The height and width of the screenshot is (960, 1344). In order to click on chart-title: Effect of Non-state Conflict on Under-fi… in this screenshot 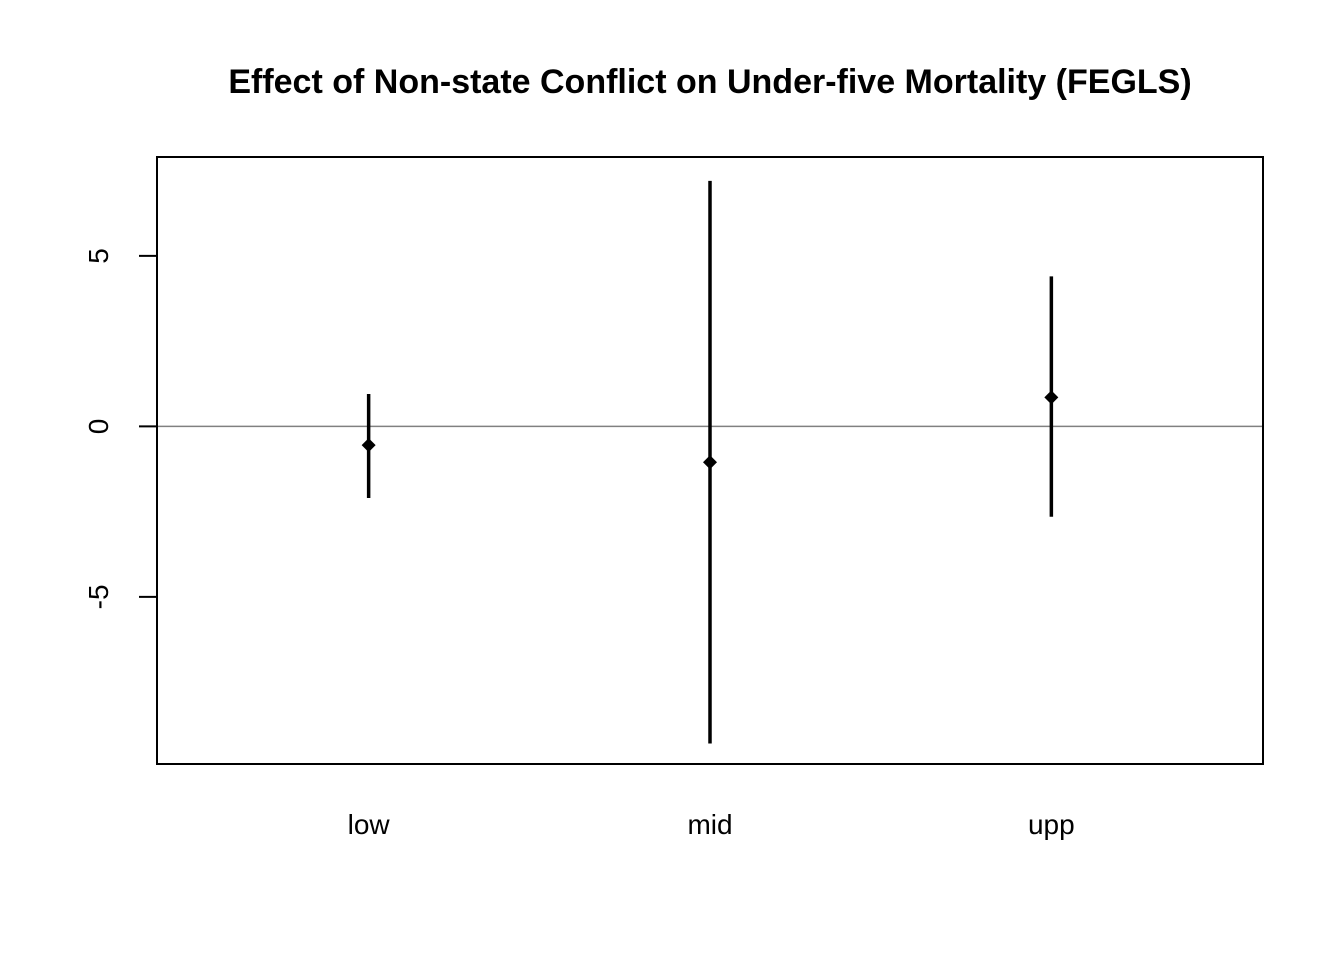, I will do `click(709, 82)`.